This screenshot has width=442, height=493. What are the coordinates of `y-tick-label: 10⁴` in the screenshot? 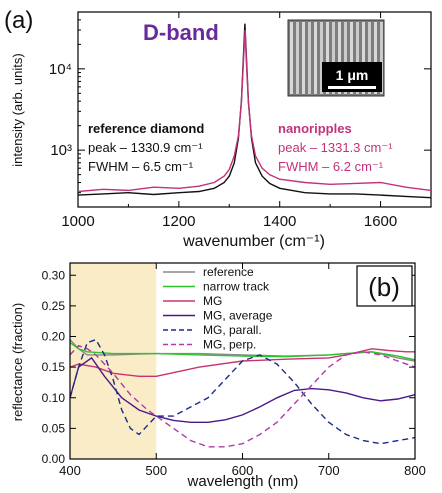 It's located at (60, 69).